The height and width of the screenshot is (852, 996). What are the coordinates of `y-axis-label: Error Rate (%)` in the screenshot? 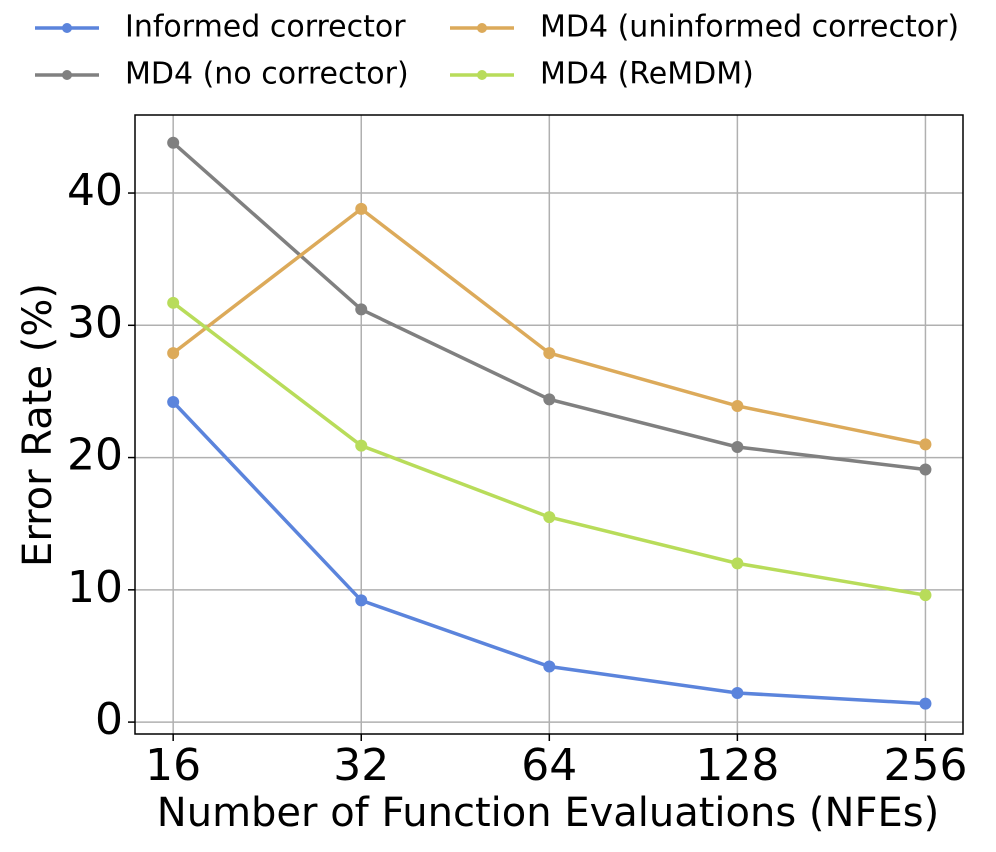 It's located at (38, 425).